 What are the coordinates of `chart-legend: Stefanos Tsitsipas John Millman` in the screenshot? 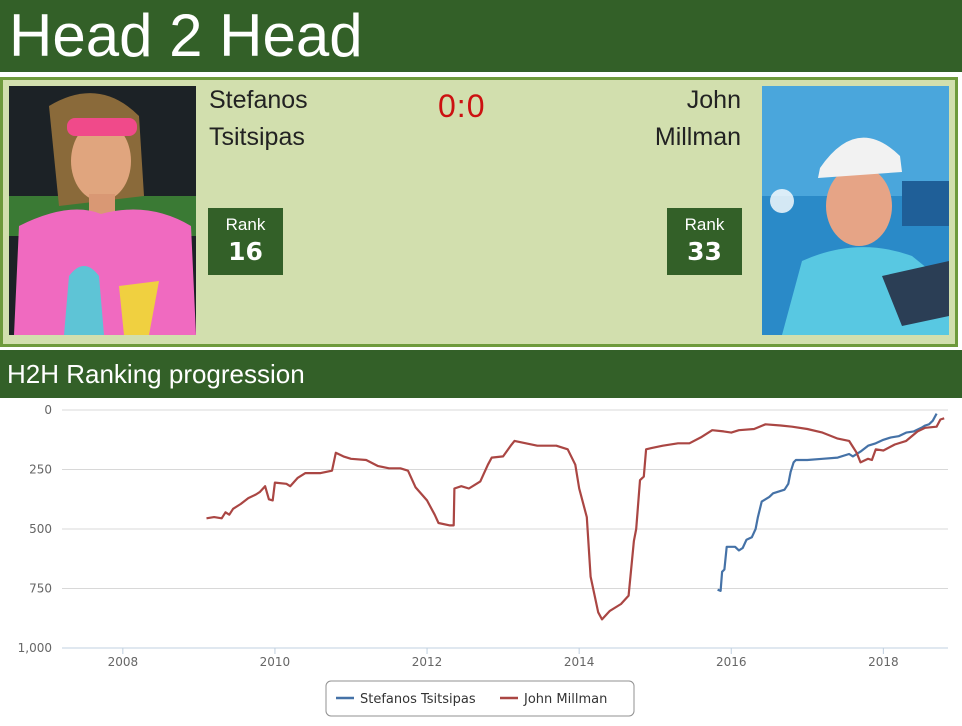 It's located at (480, 698).